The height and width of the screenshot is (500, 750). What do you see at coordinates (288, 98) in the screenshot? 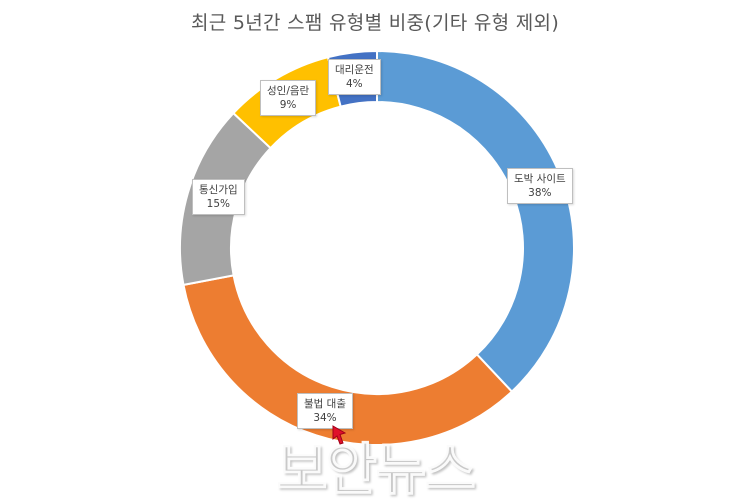
I see `data-label-3: 성인/음란 9%` at bounding box center [288, 98].